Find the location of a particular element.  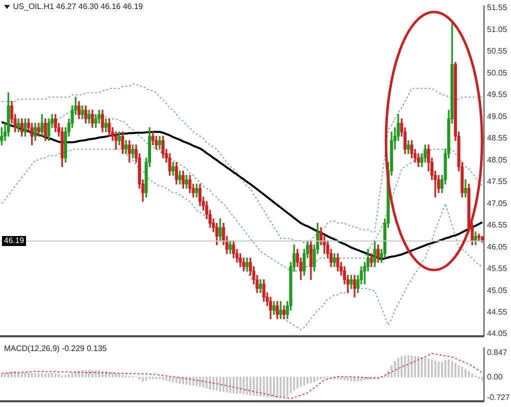

y-tick-label: 45.55 is located at coordinates (497, 269).